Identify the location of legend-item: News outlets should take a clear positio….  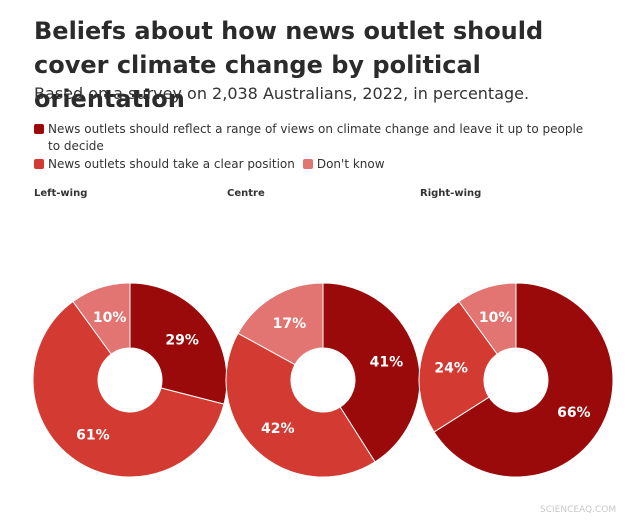
(164, 164).